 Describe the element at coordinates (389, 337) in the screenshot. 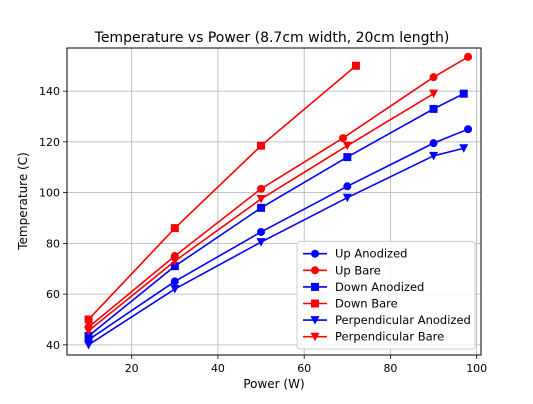

I see `legend-label: Perpendicular Bare` at that location.